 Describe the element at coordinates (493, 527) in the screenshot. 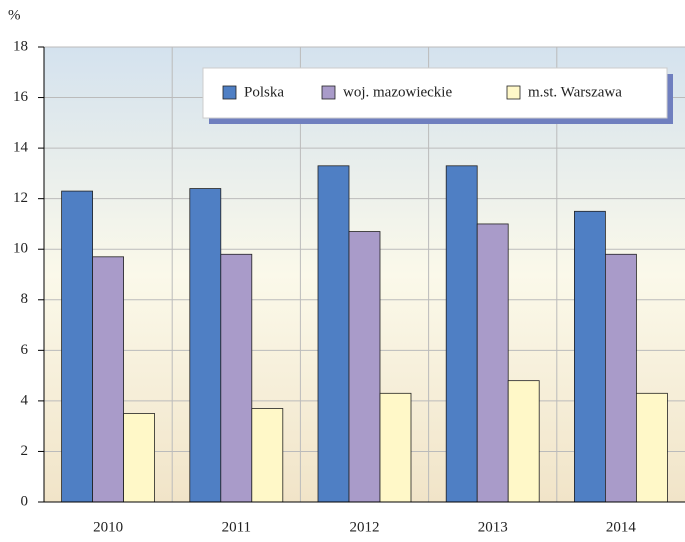

I see `x-tick-label: 2013` at that location.